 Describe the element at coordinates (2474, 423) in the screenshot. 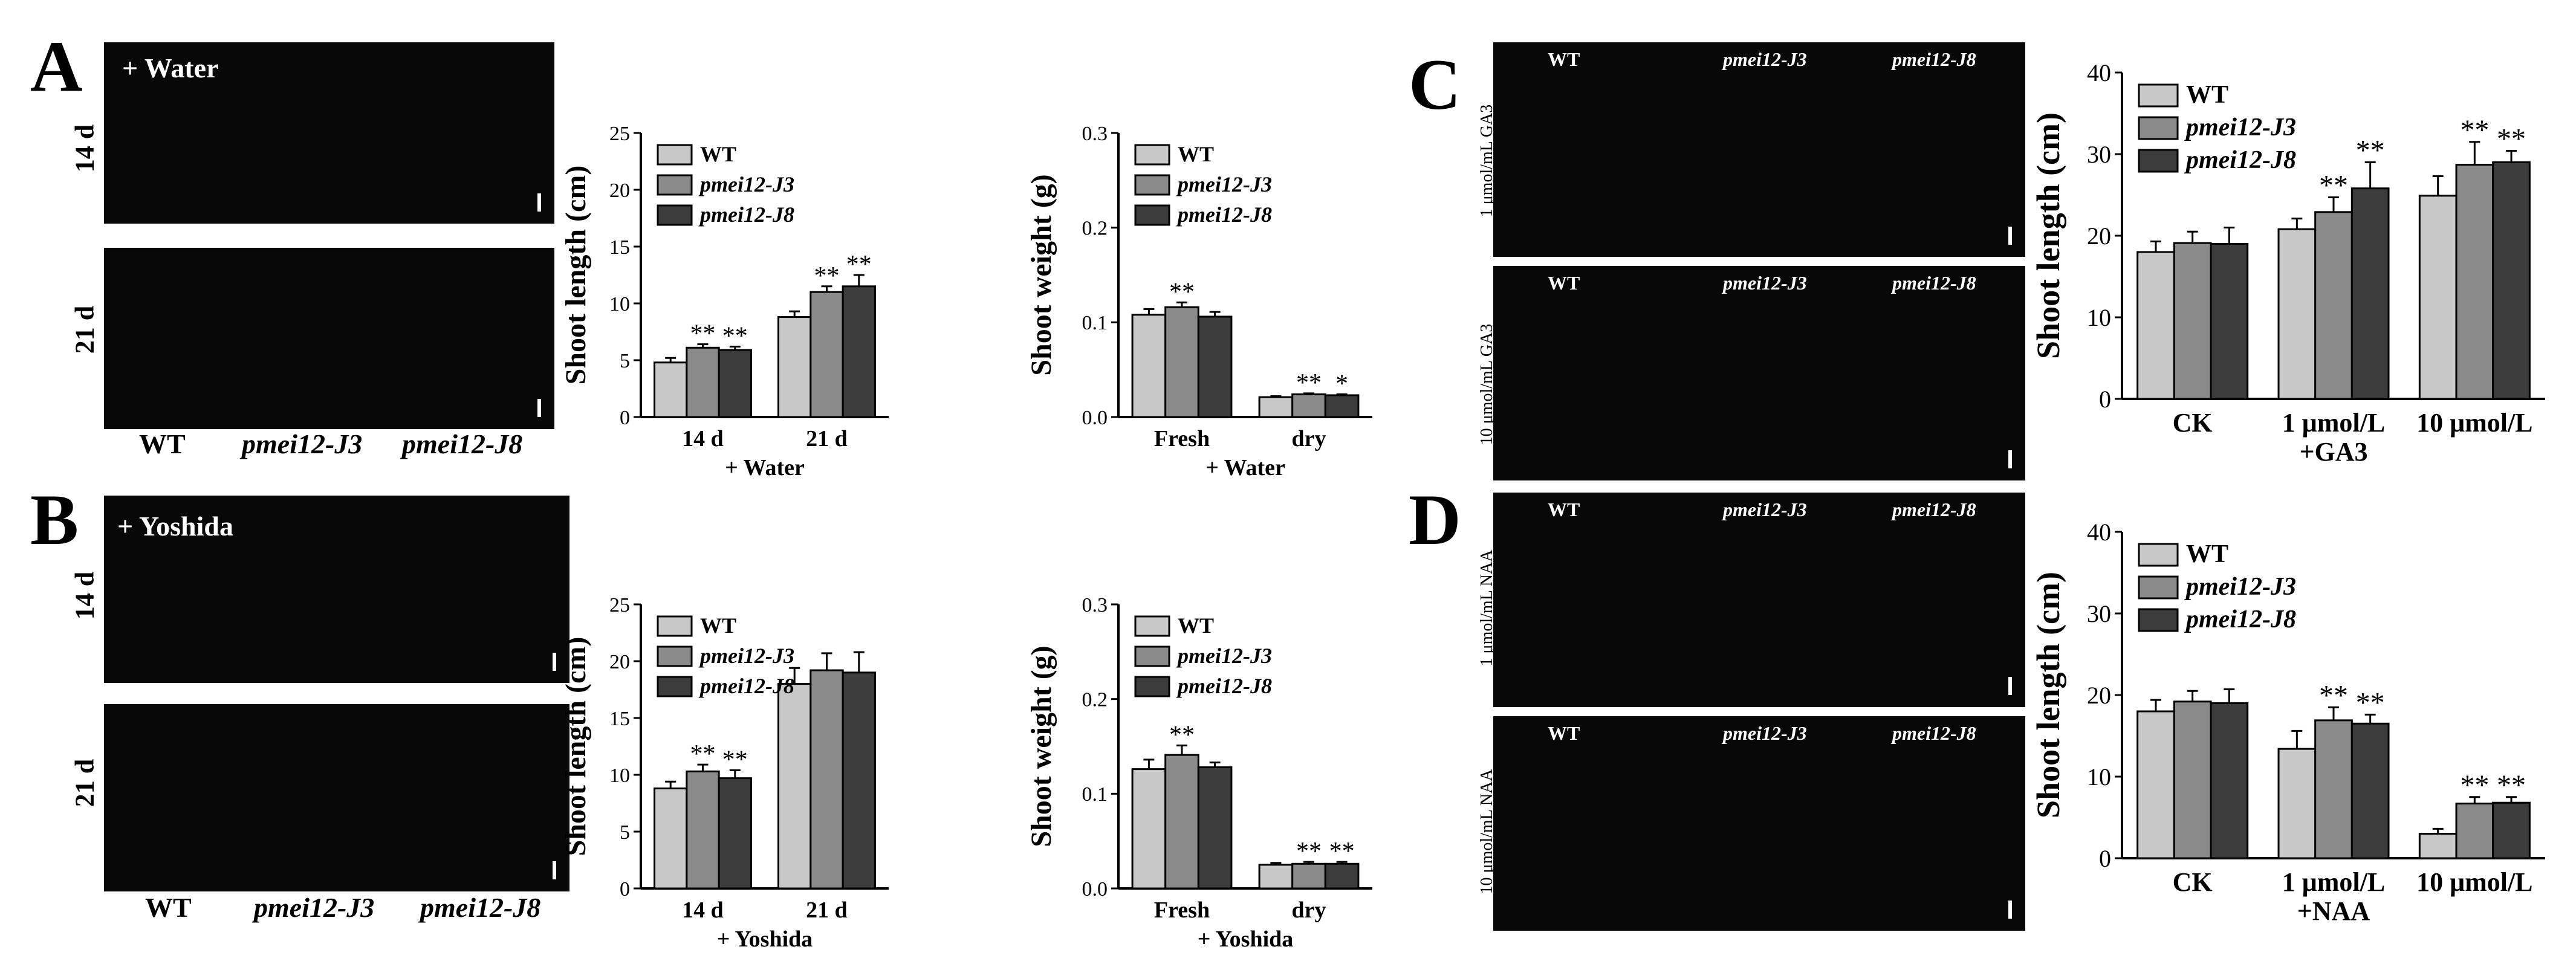

I see `x-tick-label: 10 μmol/L` at that location.